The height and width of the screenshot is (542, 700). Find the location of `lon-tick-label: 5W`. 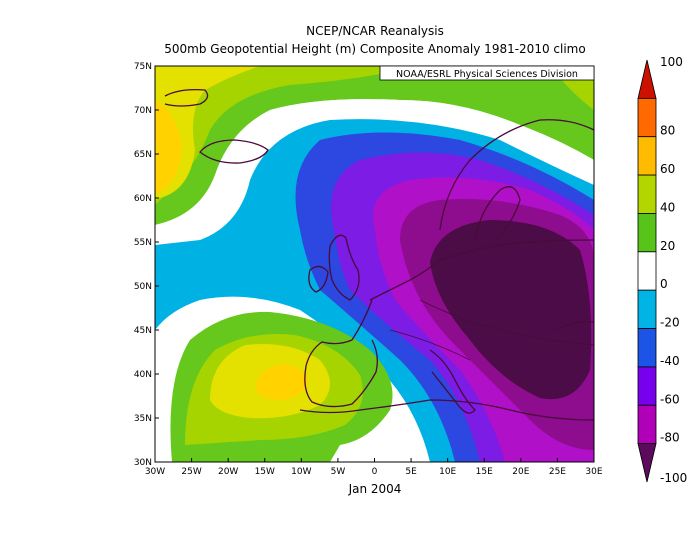

lon-tick-label: 5W is located at coordinates (338, 472).